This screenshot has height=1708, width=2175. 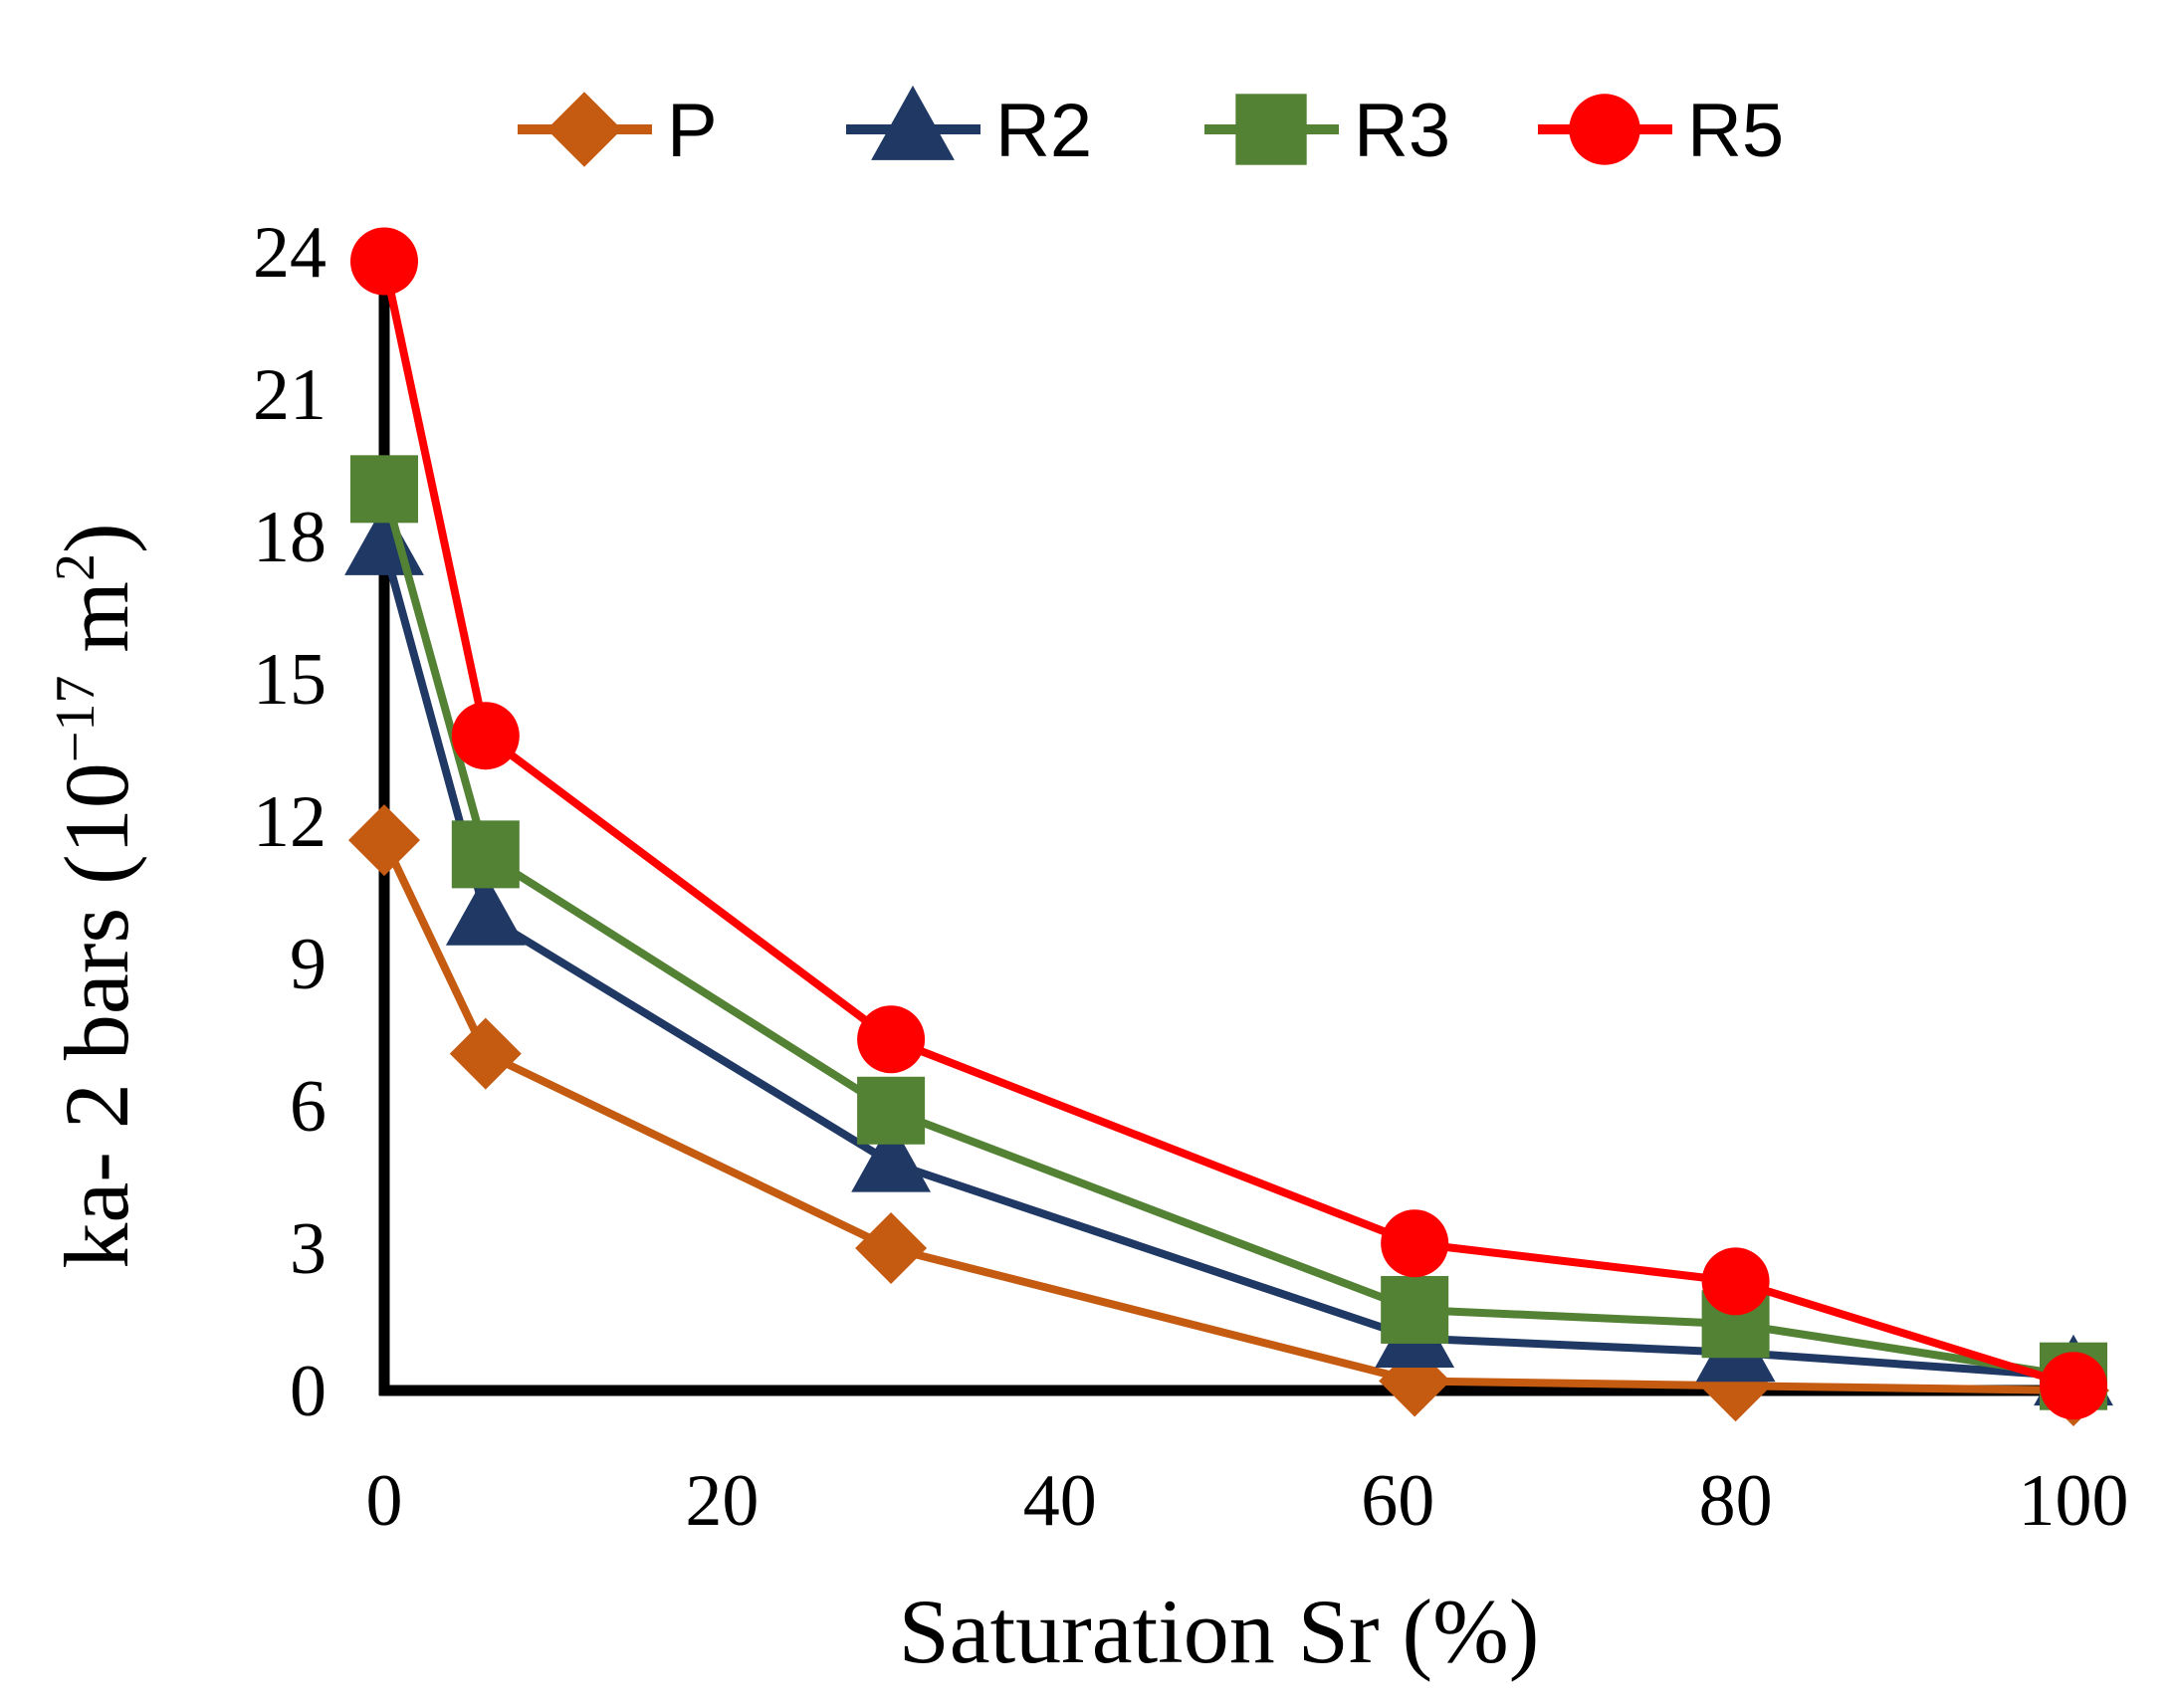 I want to click on y-tick-label: 18, so click(x=289, y=537).